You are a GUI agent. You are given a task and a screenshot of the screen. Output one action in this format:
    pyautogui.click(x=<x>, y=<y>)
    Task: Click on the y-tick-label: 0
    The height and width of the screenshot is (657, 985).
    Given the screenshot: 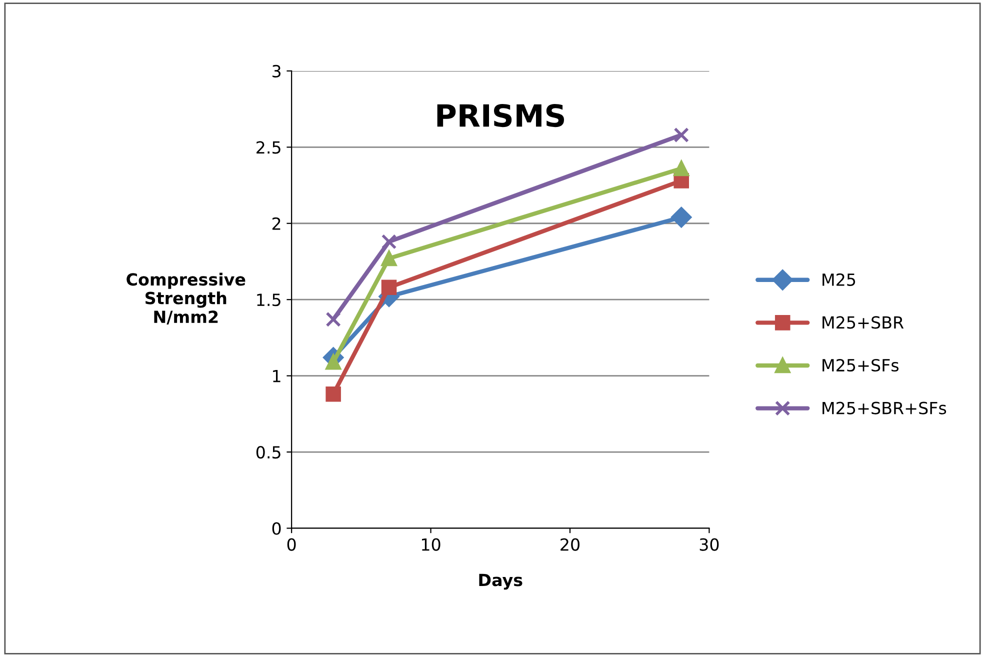 What is the action you would take?
    pyautogui.click(x=276, y=528)
    